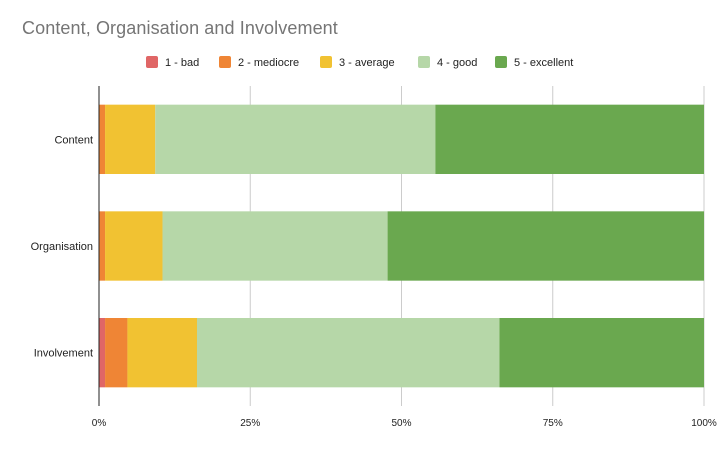 Image resolution: width=727 pixels, height=449 pixels. What do you see at coordinates (543, 63) in the screenshot?
I see `legend-label-5-excellent: 5 - excellent` at bounding box center [543, 63].